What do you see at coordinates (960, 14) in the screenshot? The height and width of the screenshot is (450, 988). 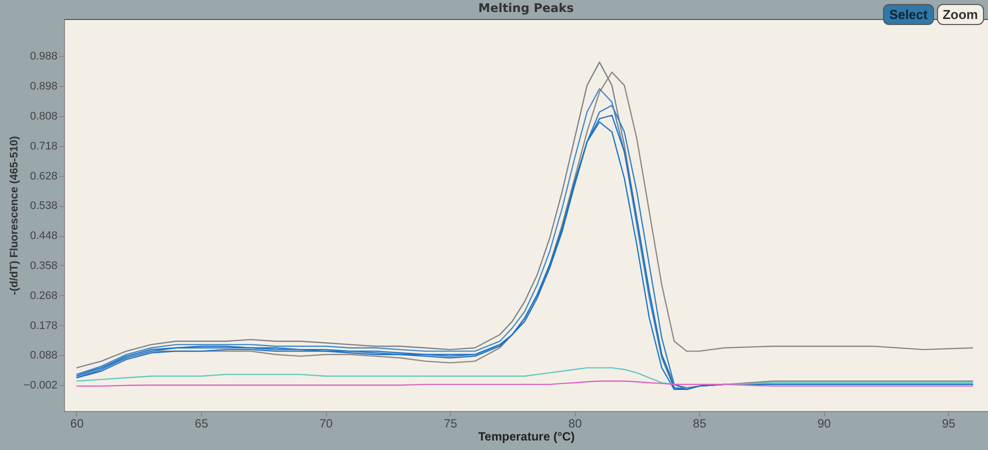 I see `annotation: Zoom` at bounding box center [960, 14].